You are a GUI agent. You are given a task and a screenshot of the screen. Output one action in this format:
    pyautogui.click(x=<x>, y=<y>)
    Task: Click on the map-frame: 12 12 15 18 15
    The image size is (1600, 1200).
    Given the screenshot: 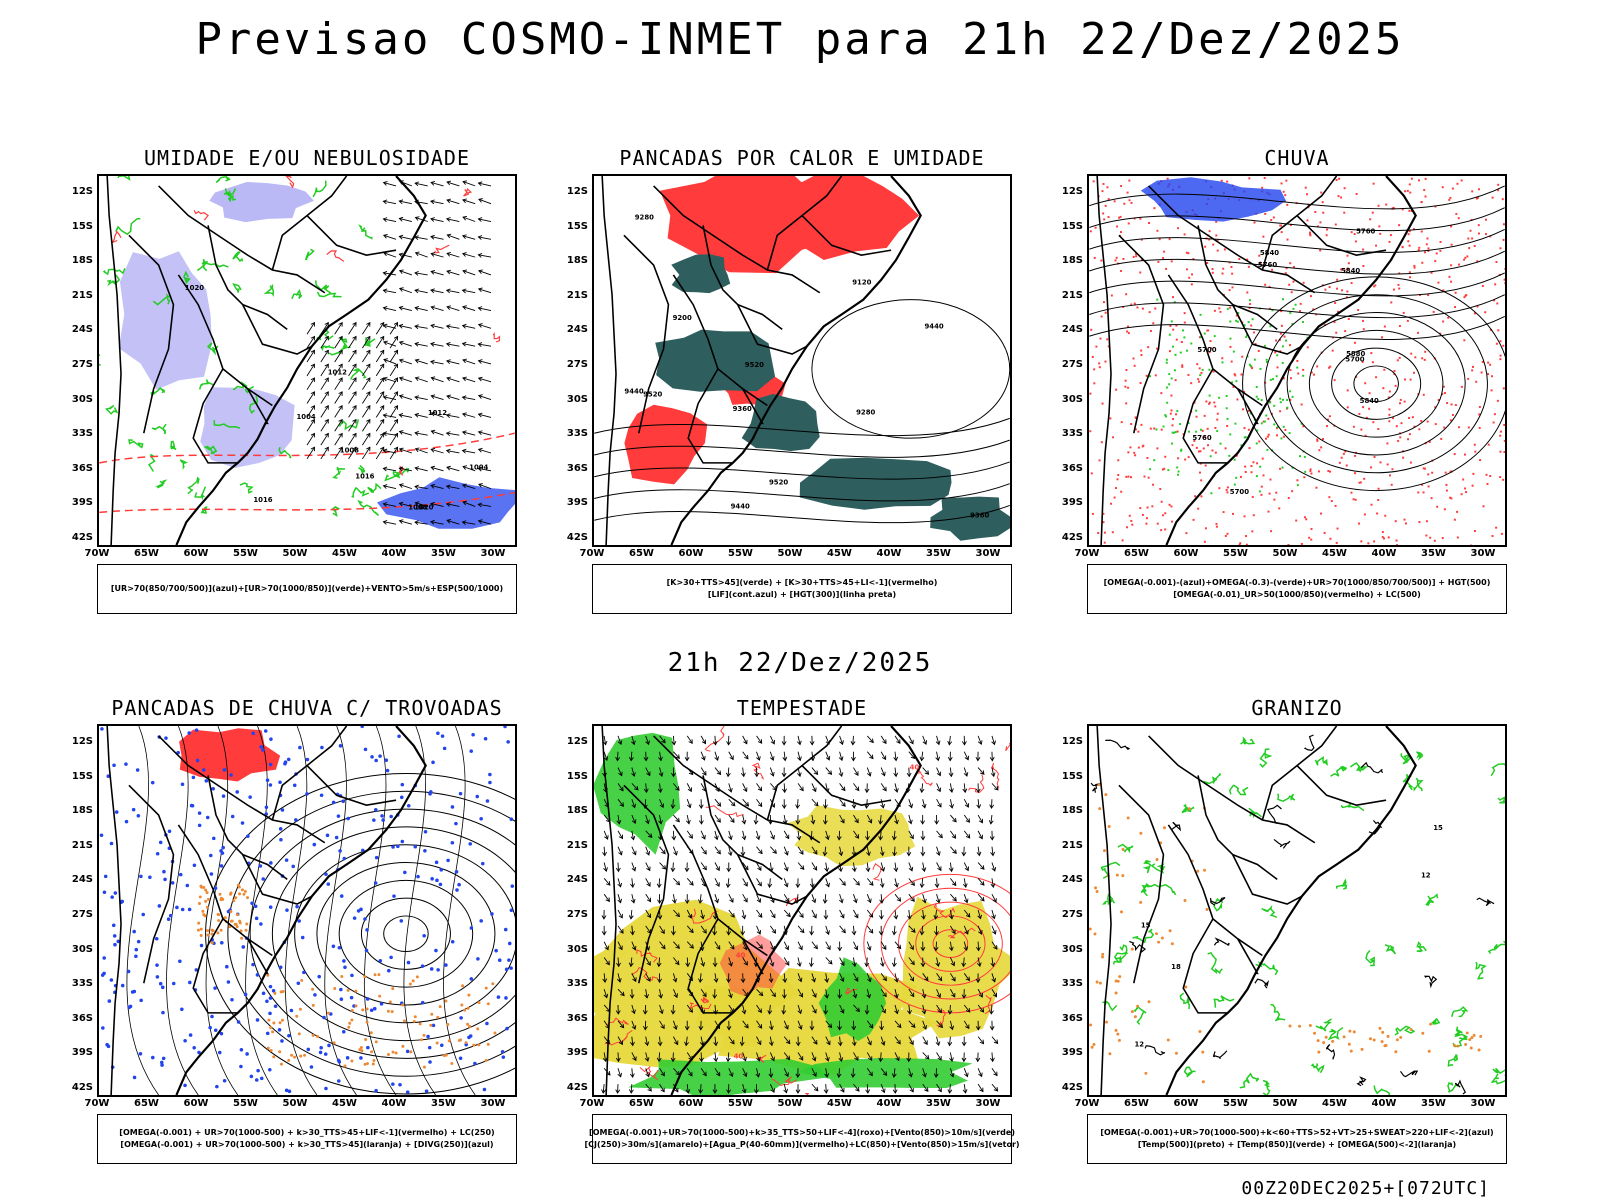 What is the action you would take?
    pyautogui.click(x=1297, y=910)
    